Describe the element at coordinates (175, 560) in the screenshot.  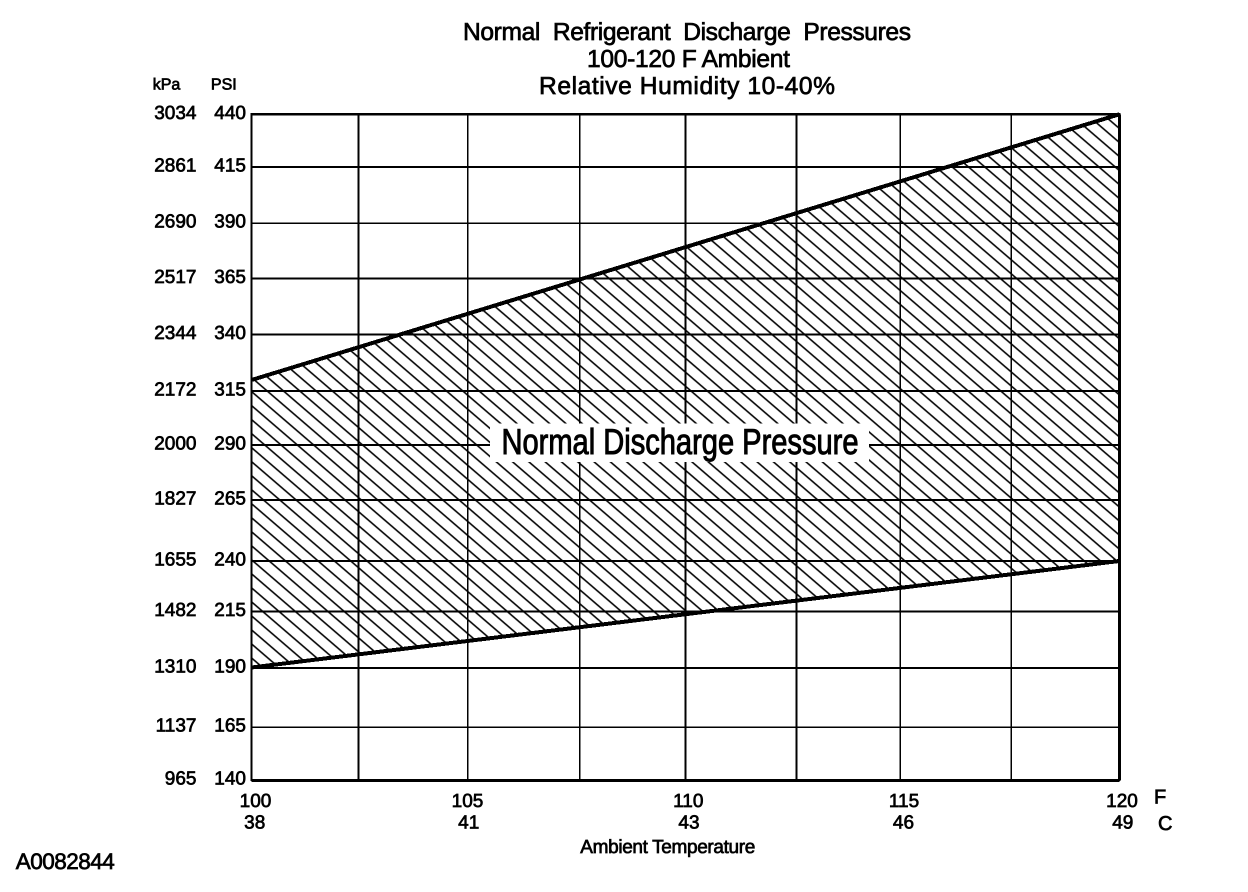
I see `svg-text: 1655` at that location.